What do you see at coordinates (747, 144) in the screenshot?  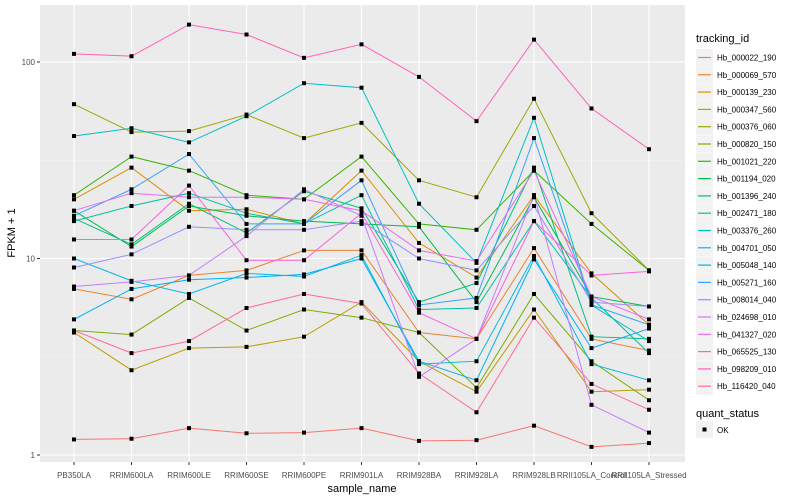 I see `legend-label: Hb_000820_150` at bounding box center [747, 144].